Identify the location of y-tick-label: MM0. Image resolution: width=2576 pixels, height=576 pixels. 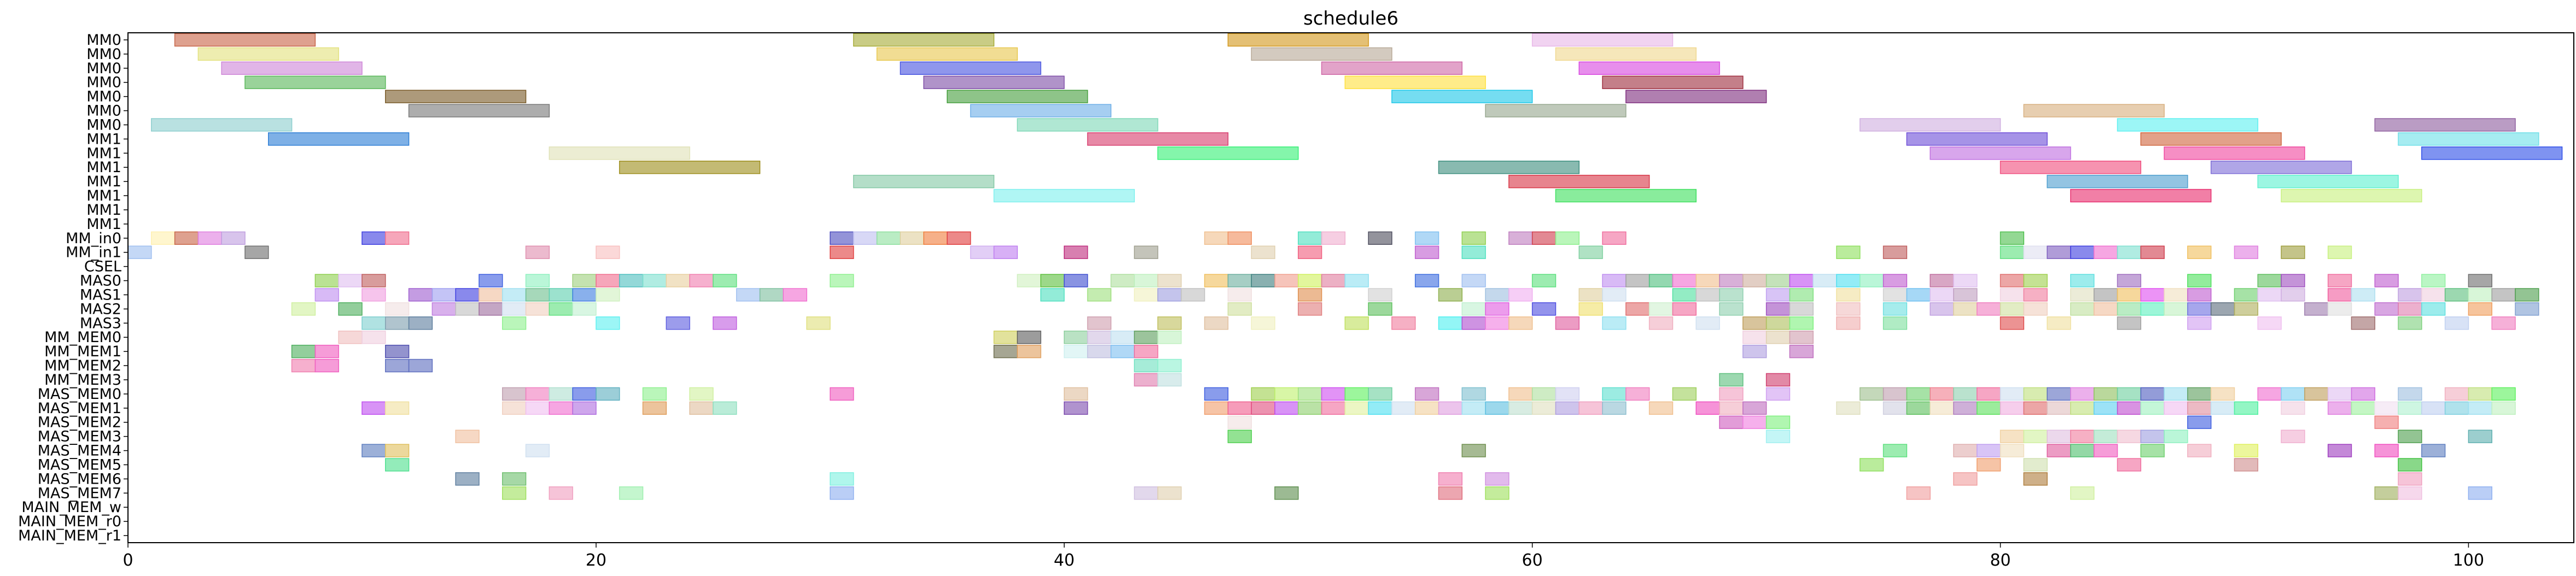
(103, 97).